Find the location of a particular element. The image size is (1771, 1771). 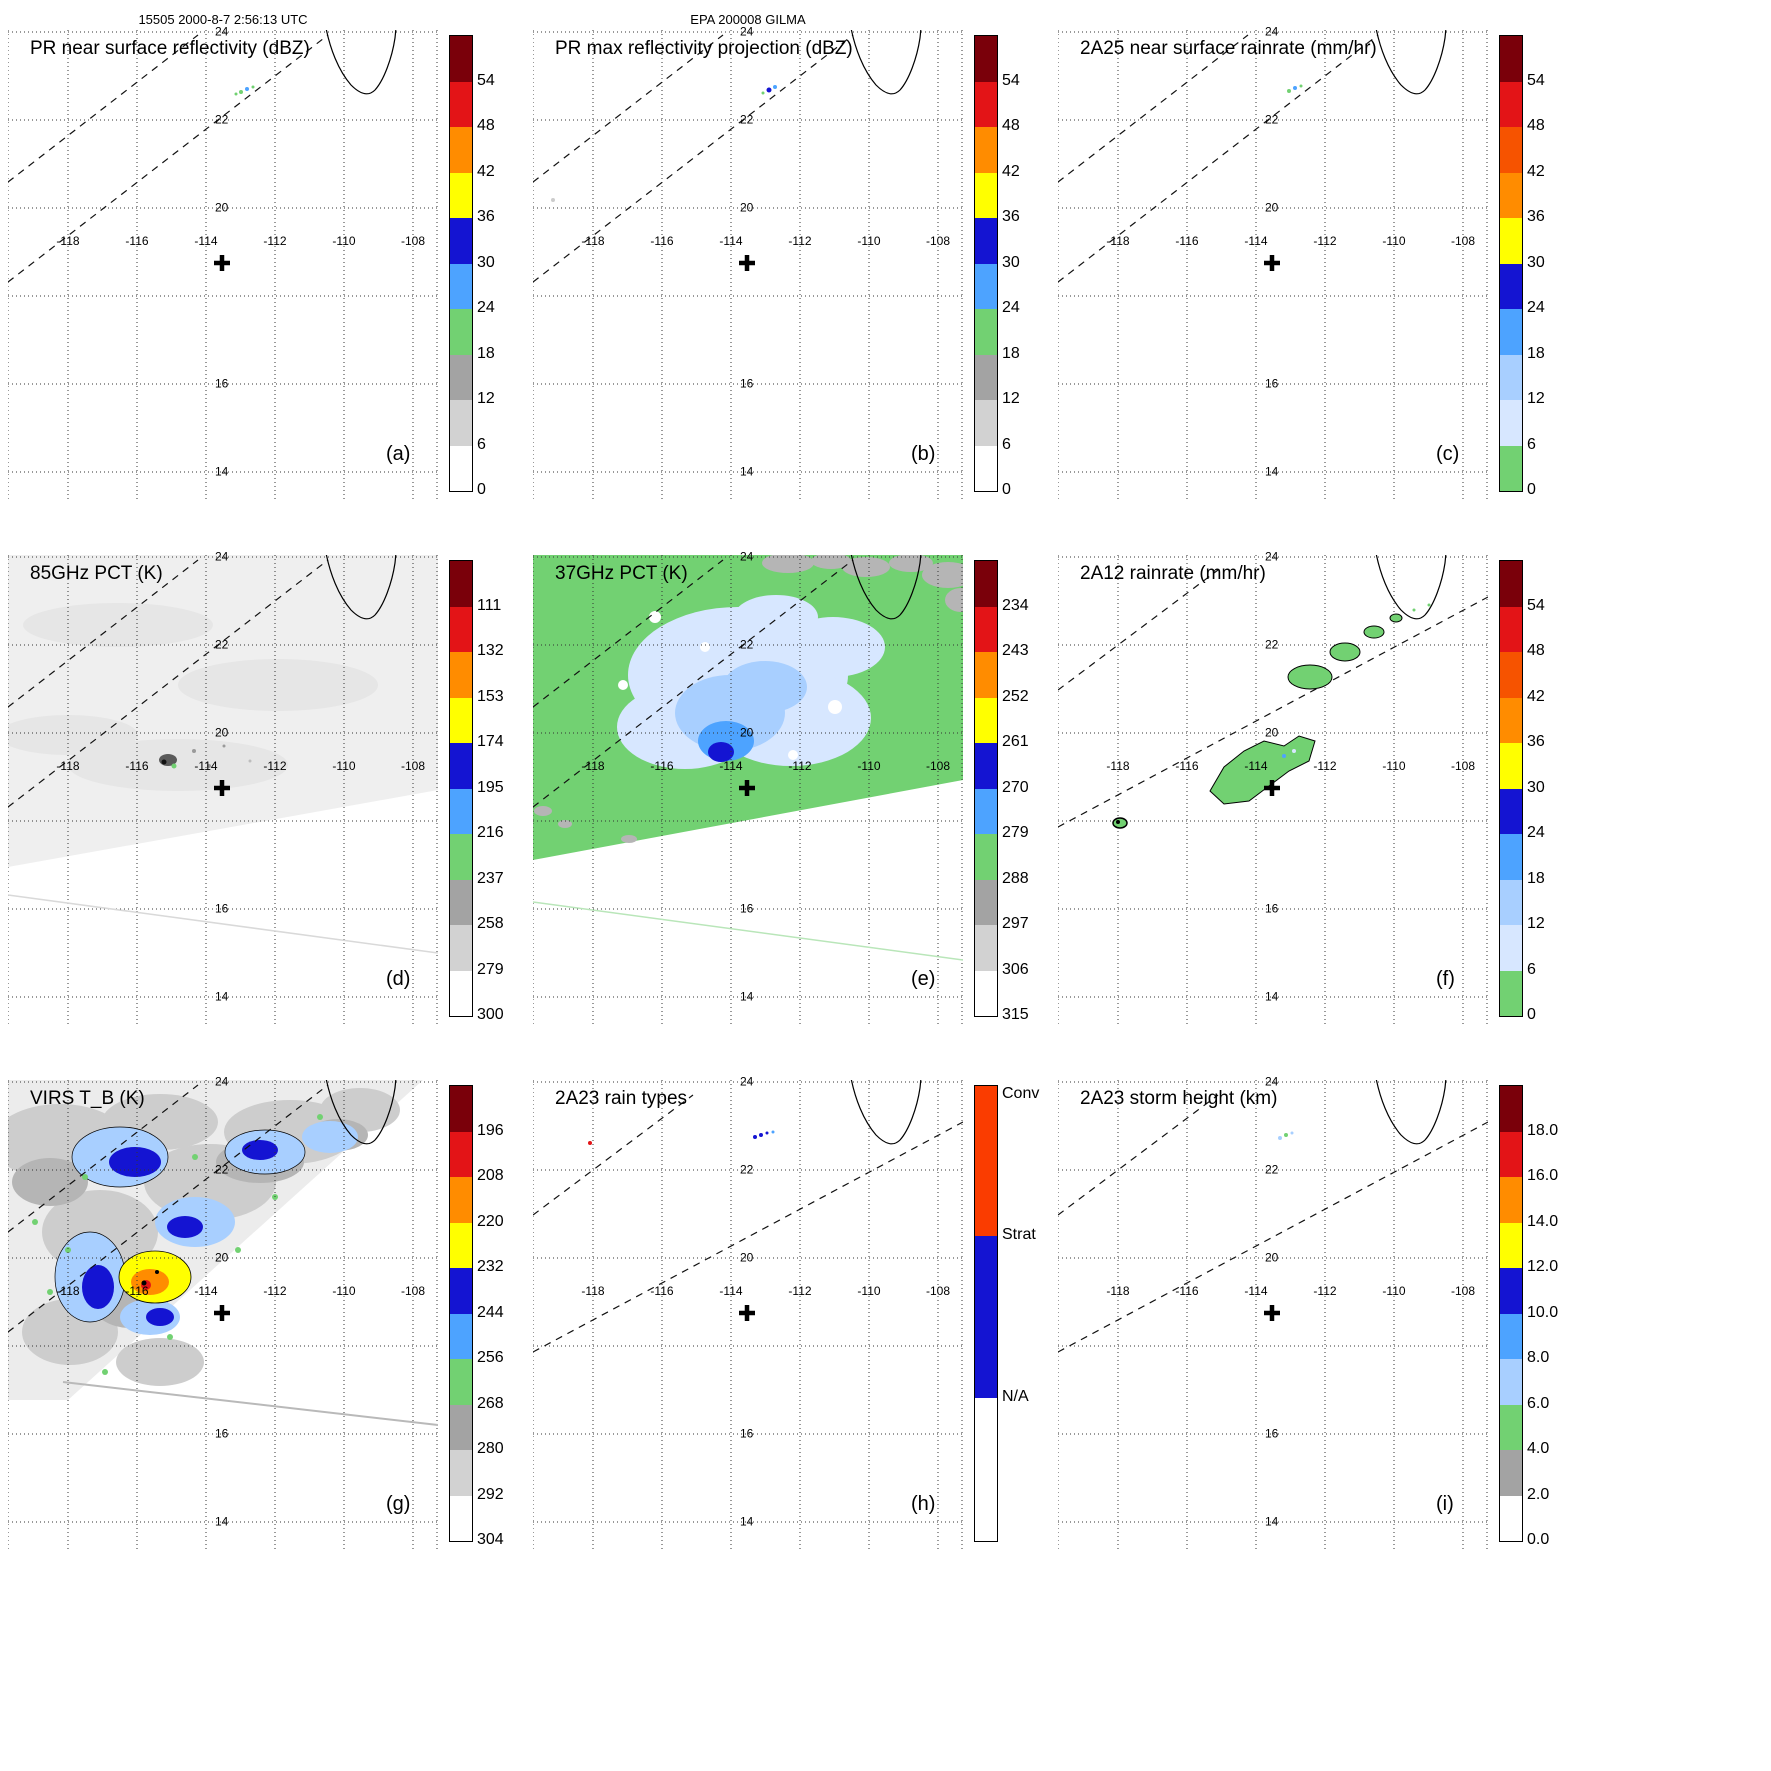

colorbar-tick-label: 36 is located at coordinates (1536, 741).